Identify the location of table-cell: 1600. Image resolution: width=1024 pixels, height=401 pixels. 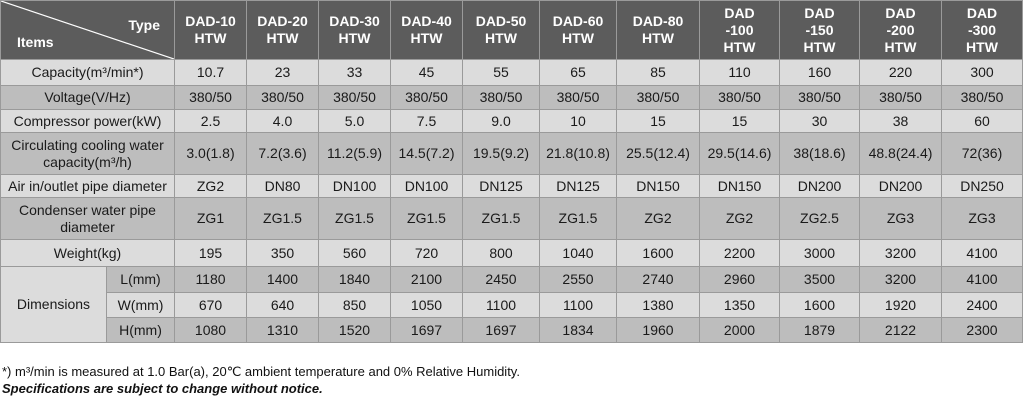
(658, 253).